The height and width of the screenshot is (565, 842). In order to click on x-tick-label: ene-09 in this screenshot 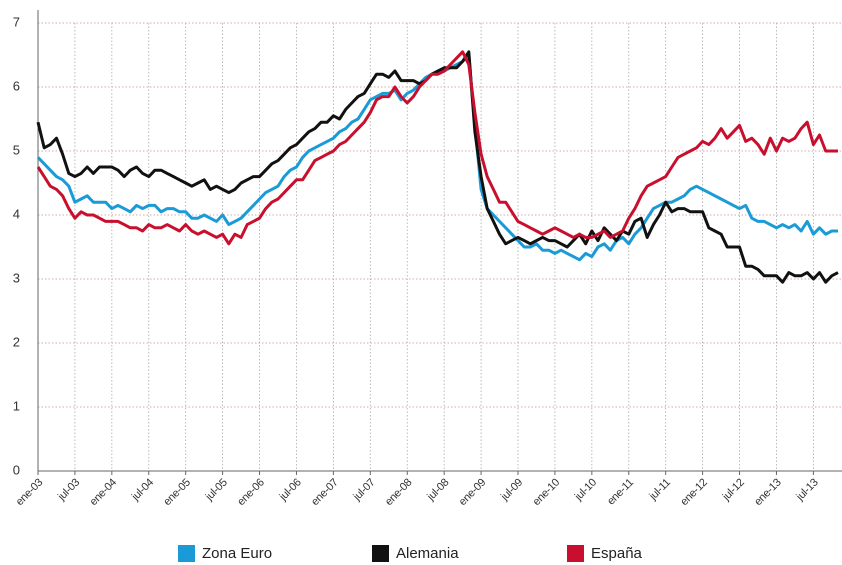, I will do `click(473, 493)`.